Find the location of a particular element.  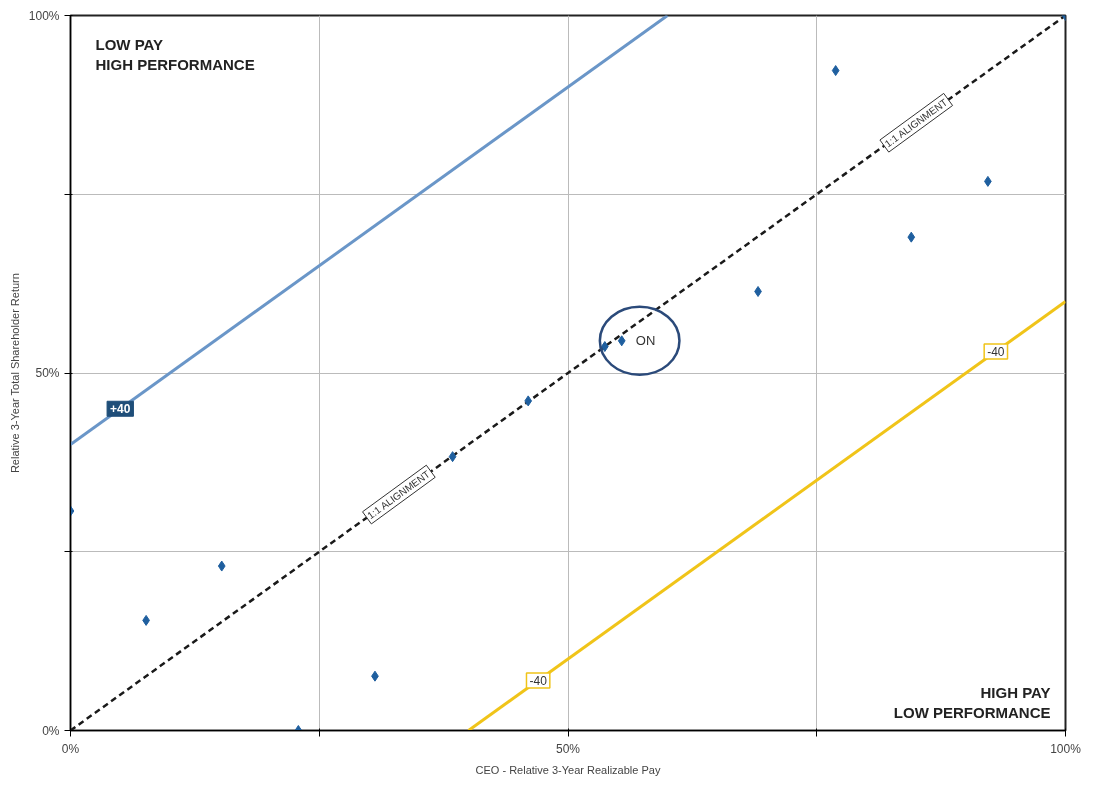

annotation: +40 is located at coordinates (120, 409).